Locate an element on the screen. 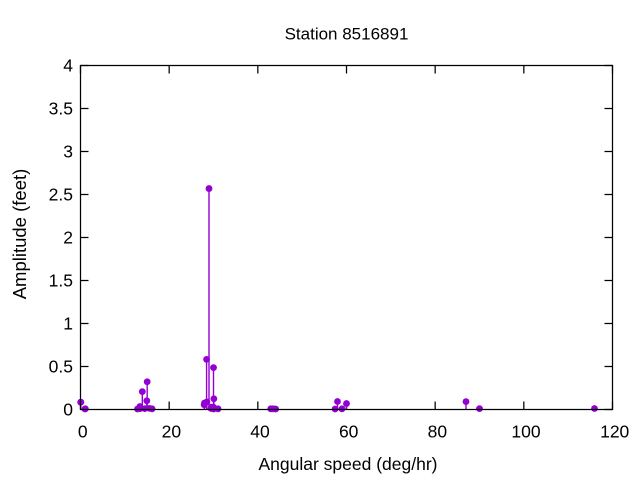  svg-text: 3.5 is located at coordinates (61, 109).